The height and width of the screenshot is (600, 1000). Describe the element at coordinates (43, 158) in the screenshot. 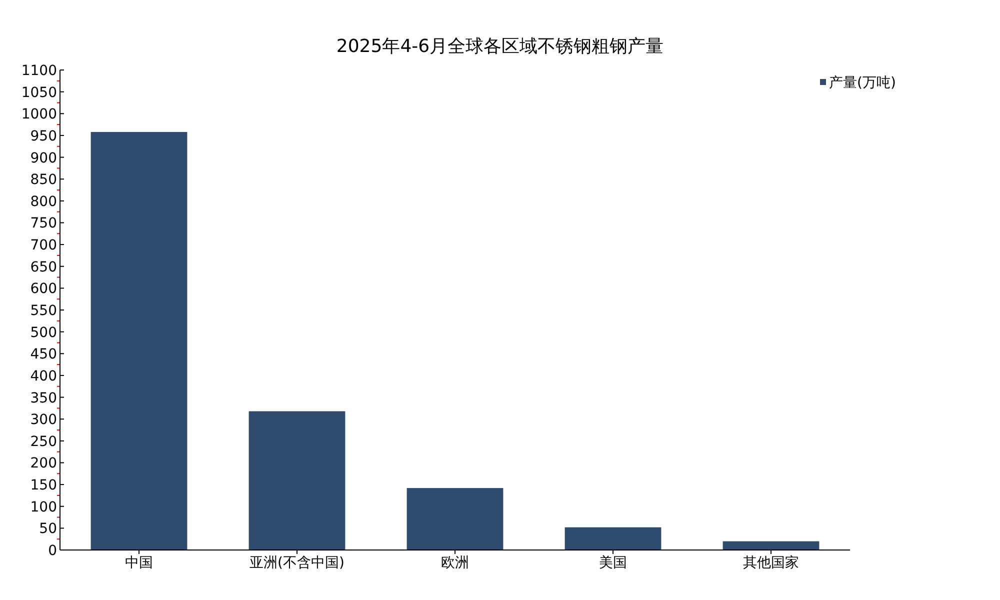

I see `y-tick-label: 900` at that location.